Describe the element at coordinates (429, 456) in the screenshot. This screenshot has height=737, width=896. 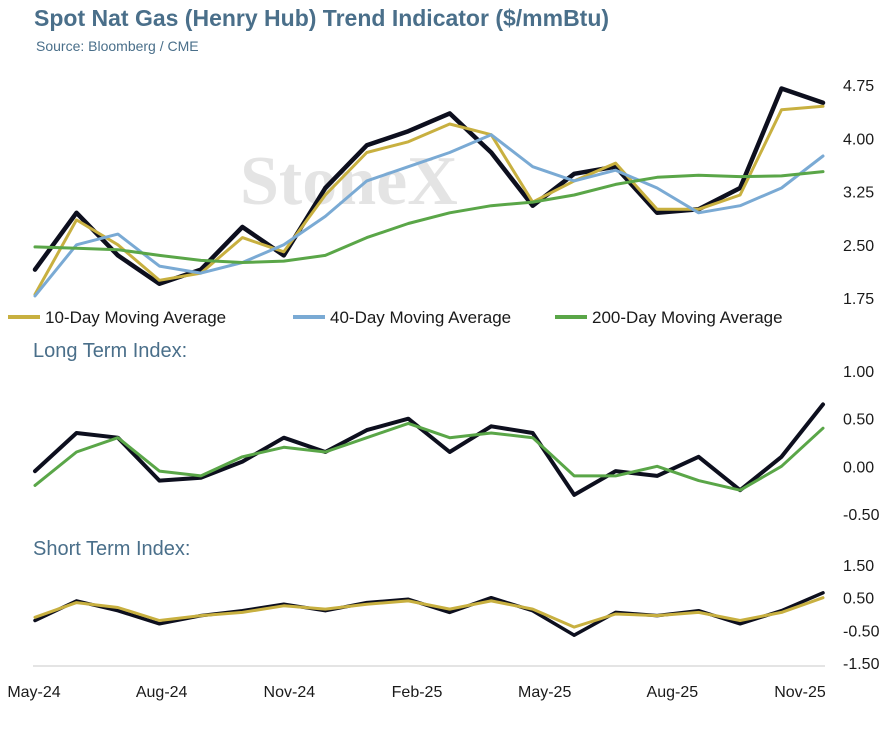
I see `long-term-series-lt-signal` at that location.